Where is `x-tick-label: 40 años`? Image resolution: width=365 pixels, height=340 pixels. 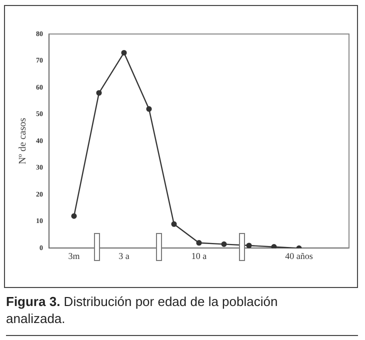 x-tick-label: 40 años is located at coordinates (299, 255).